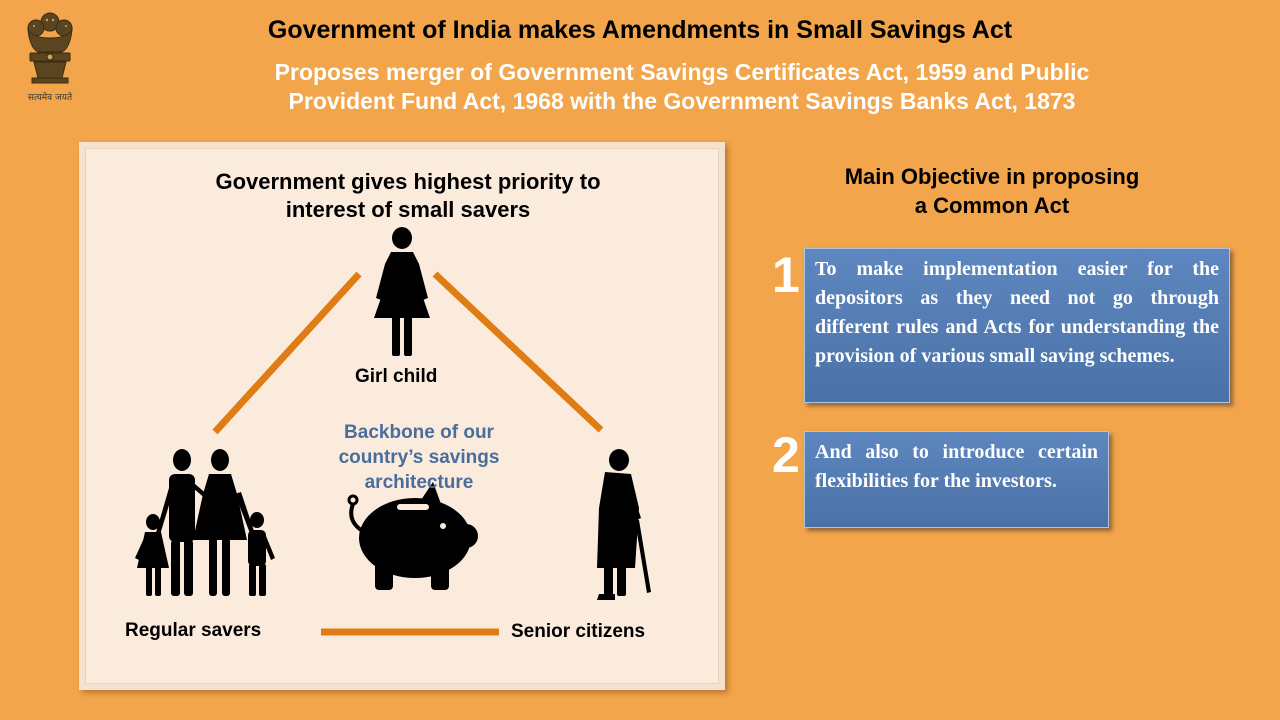  Describe the element at coordinates (402, 291) in the screenshot. I see `girl-child-icon` at that location.